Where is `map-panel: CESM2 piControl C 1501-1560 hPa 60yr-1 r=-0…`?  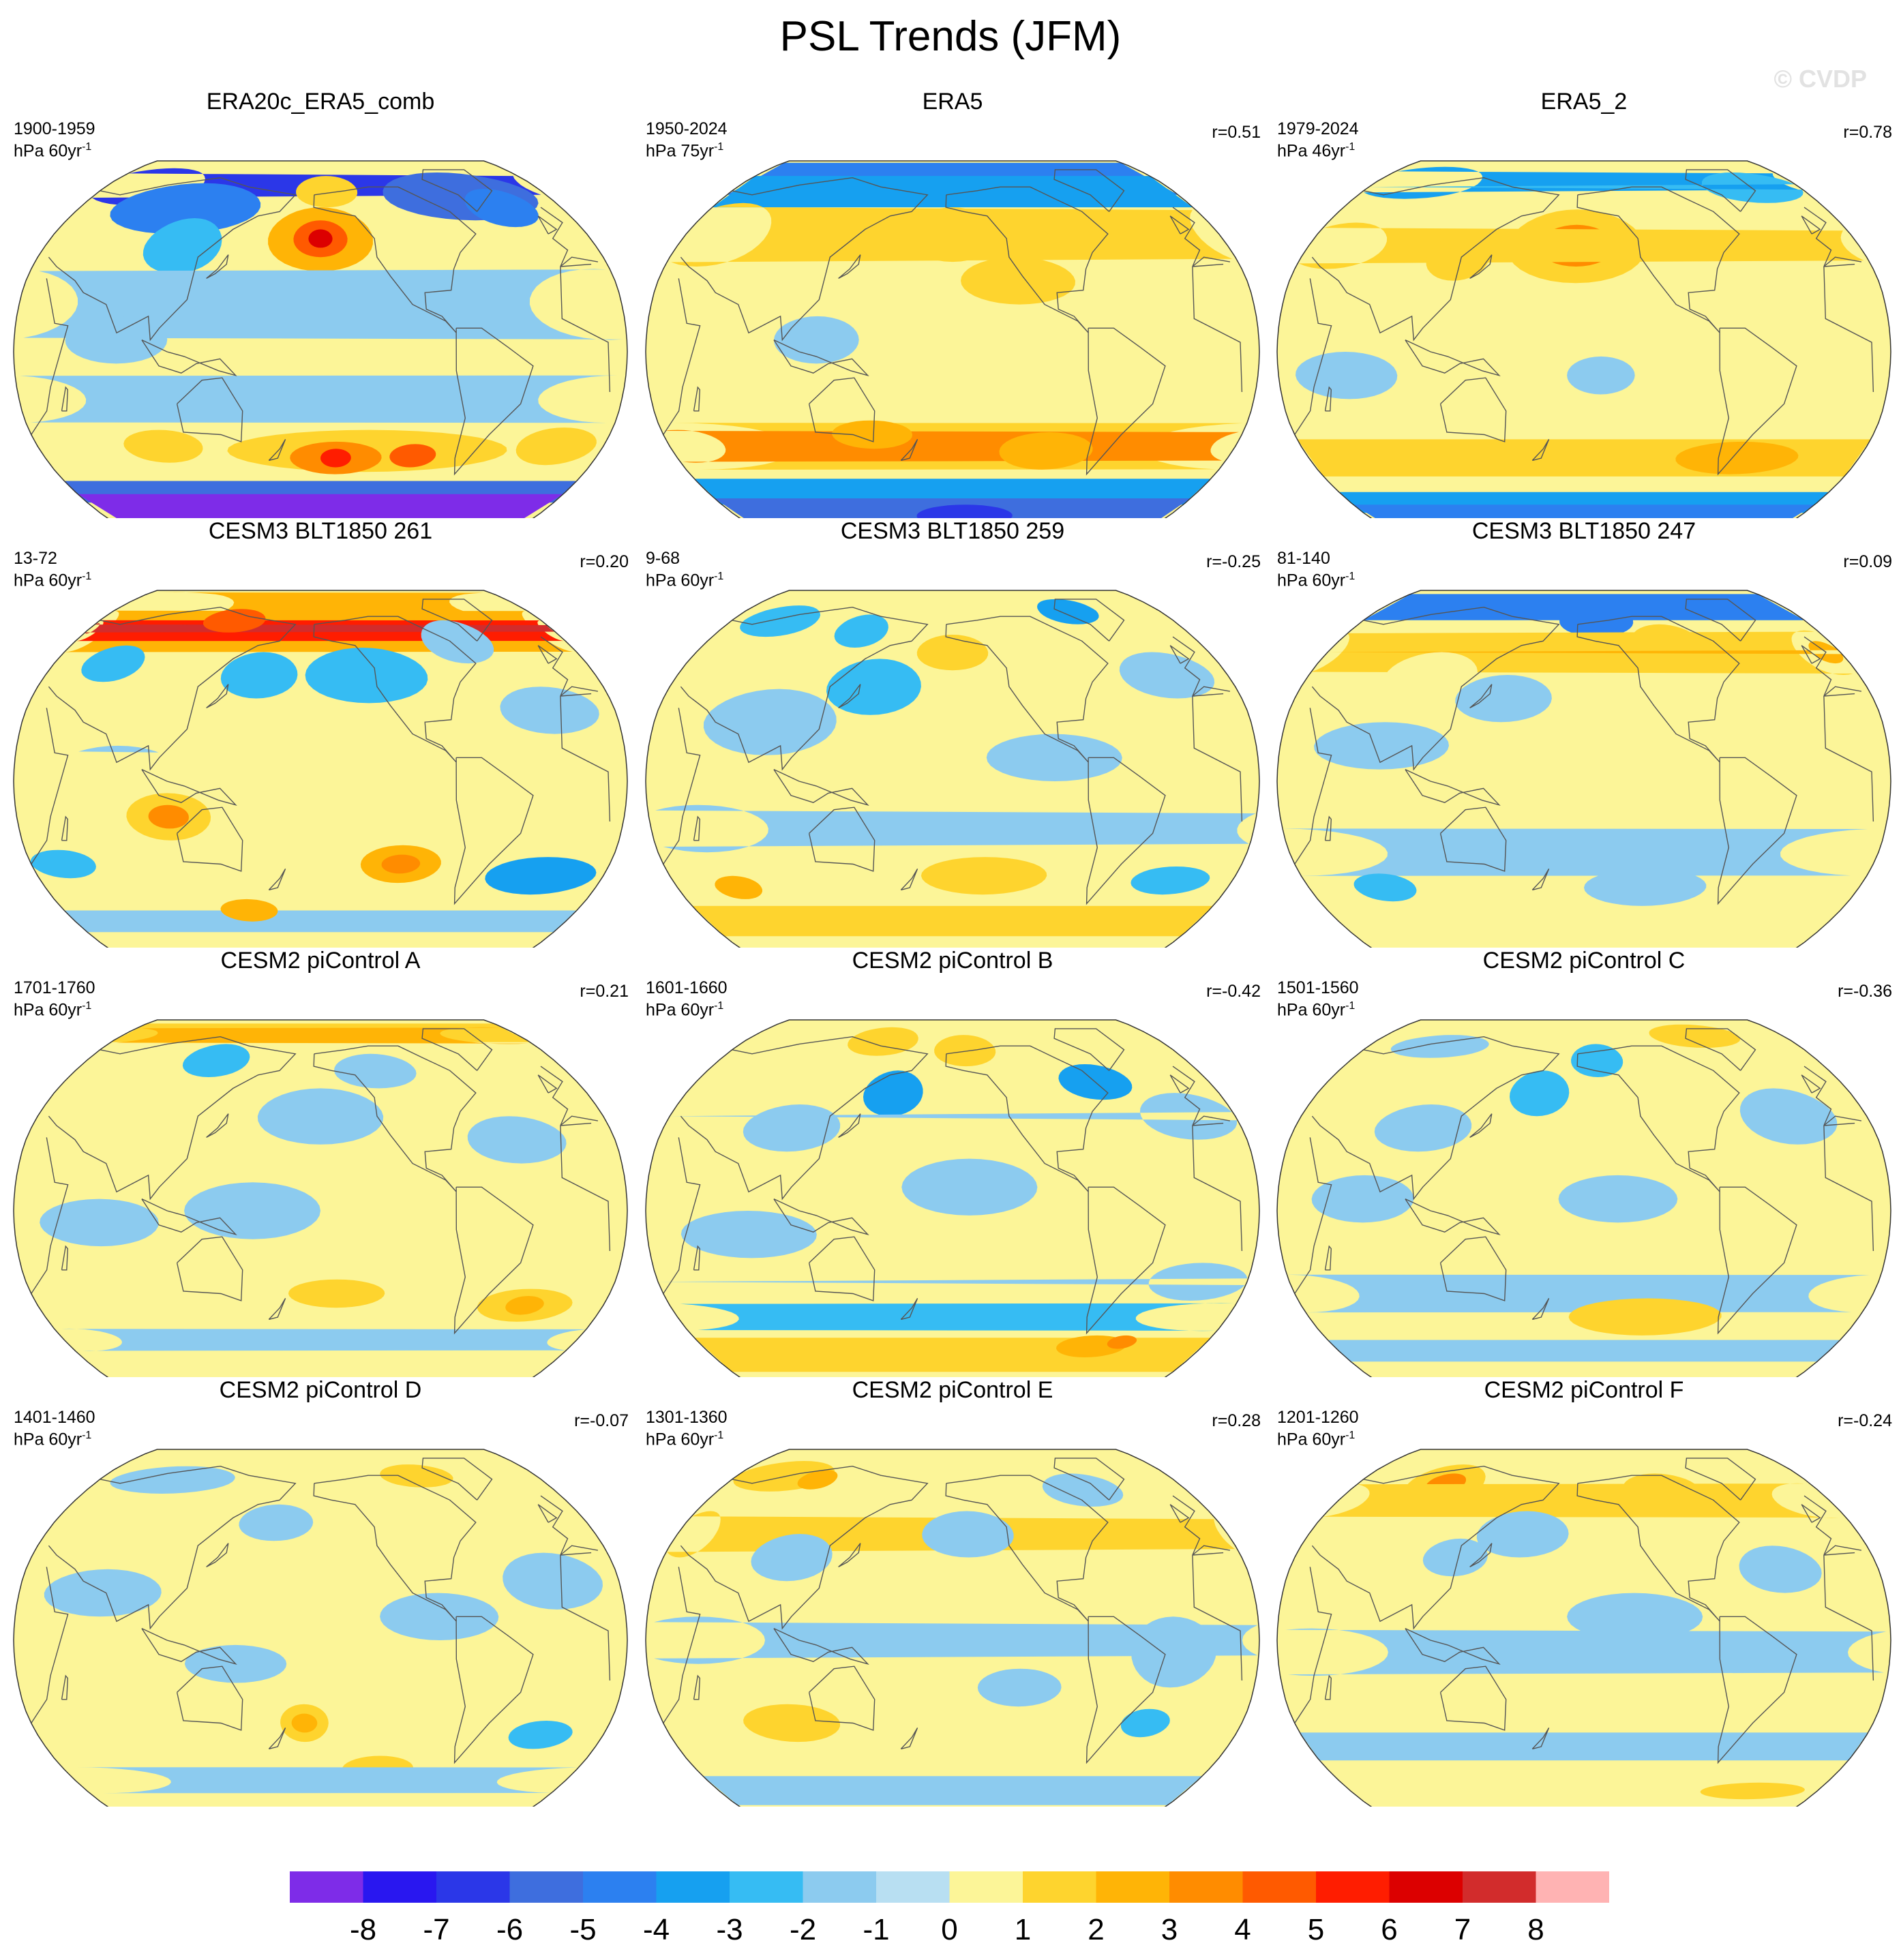
map-panel: CESM2 piControl C 1501-1560 hPa 60yr-1 r=-0… is located at coordinates (1584, 1162).